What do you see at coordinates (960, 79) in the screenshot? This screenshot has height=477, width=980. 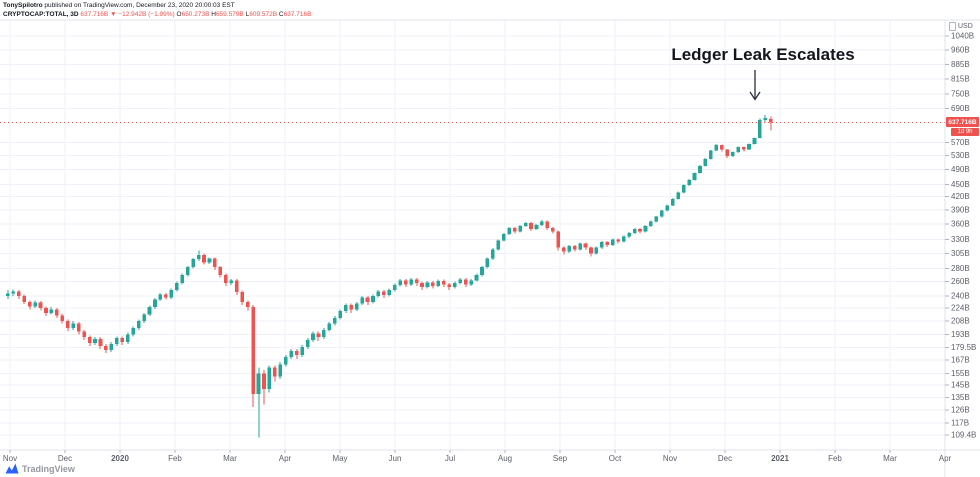 I see `price-tick-label: 815B` at bounding box center [960, 79].